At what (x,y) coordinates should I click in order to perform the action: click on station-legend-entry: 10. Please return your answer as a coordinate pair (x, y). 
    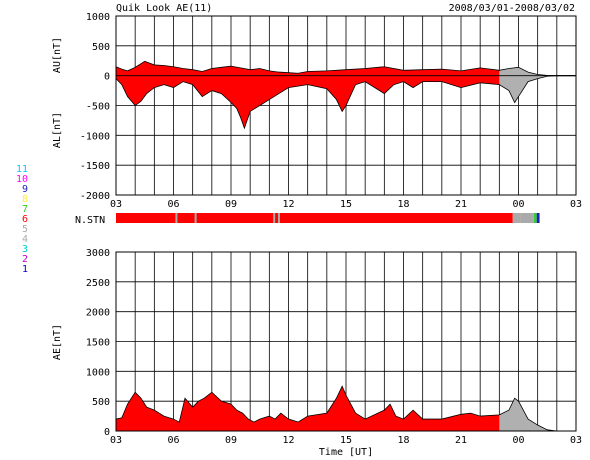
    Looking at the image, I should click on (22, 179).